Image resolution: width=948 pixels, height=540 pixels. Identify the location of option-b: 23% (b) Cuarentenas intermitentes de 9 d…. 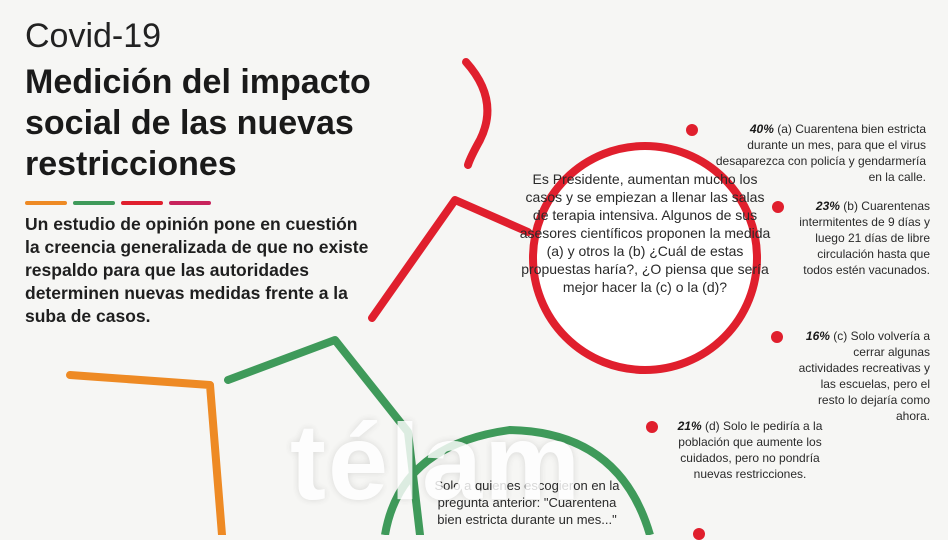
(851, 238).